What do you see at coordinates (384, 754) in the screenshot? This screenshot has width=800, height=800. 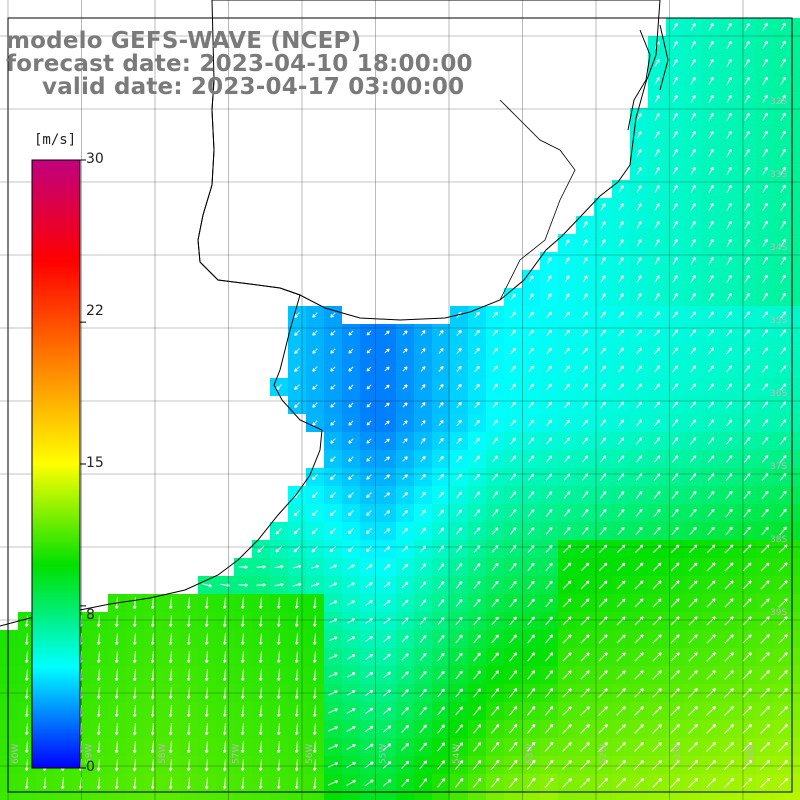 I see `lon-label: 55W` at bounding box center [384, 754].